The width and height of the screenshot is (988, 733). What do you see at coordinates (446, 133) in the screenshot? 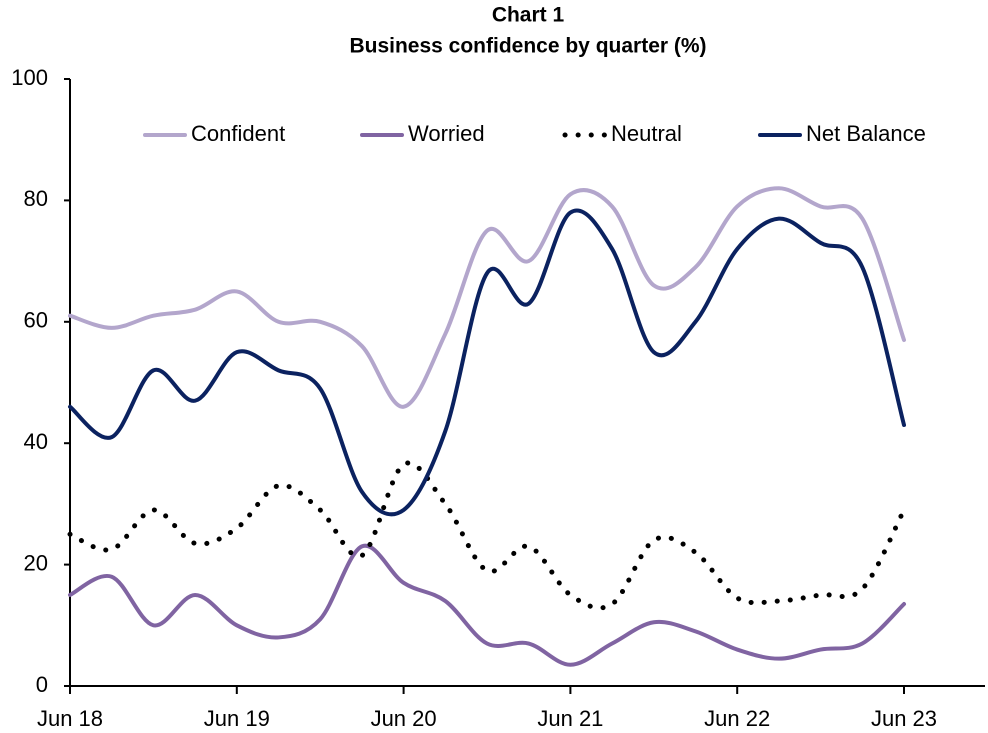
I see `legend-label: Worried` at bounding box center [446, 133].